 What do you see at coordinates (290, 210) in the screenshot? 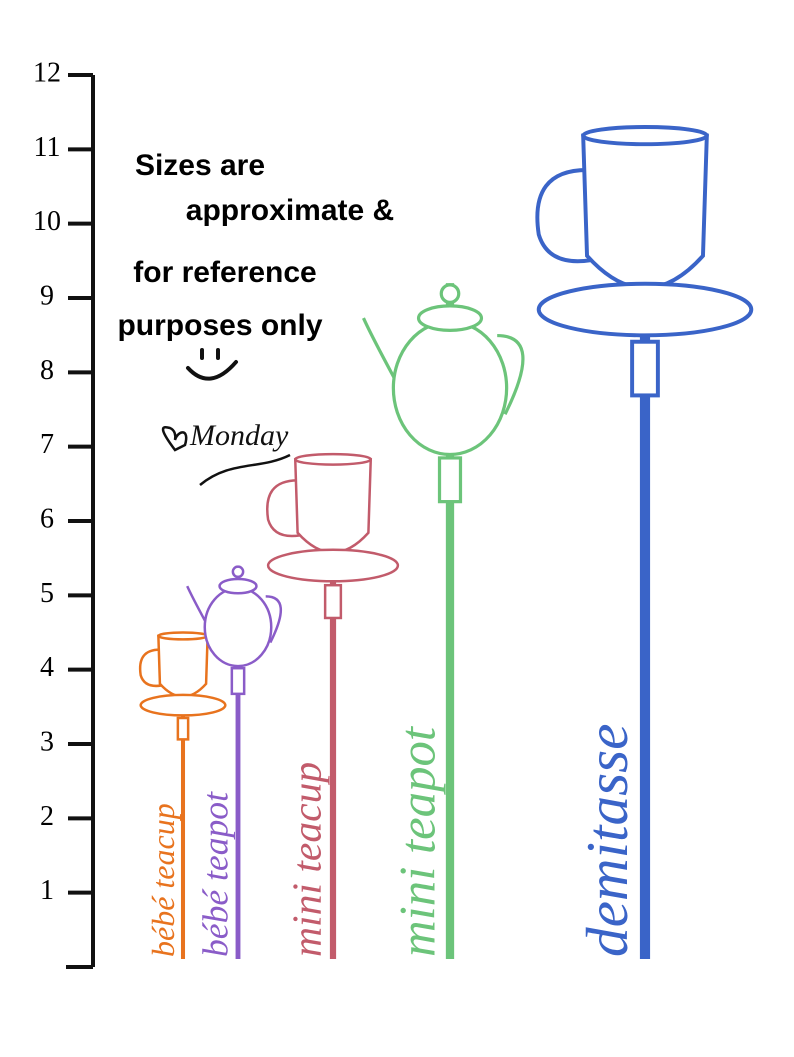
I see `note-line: approximate &` at bounding box center [290, 210].